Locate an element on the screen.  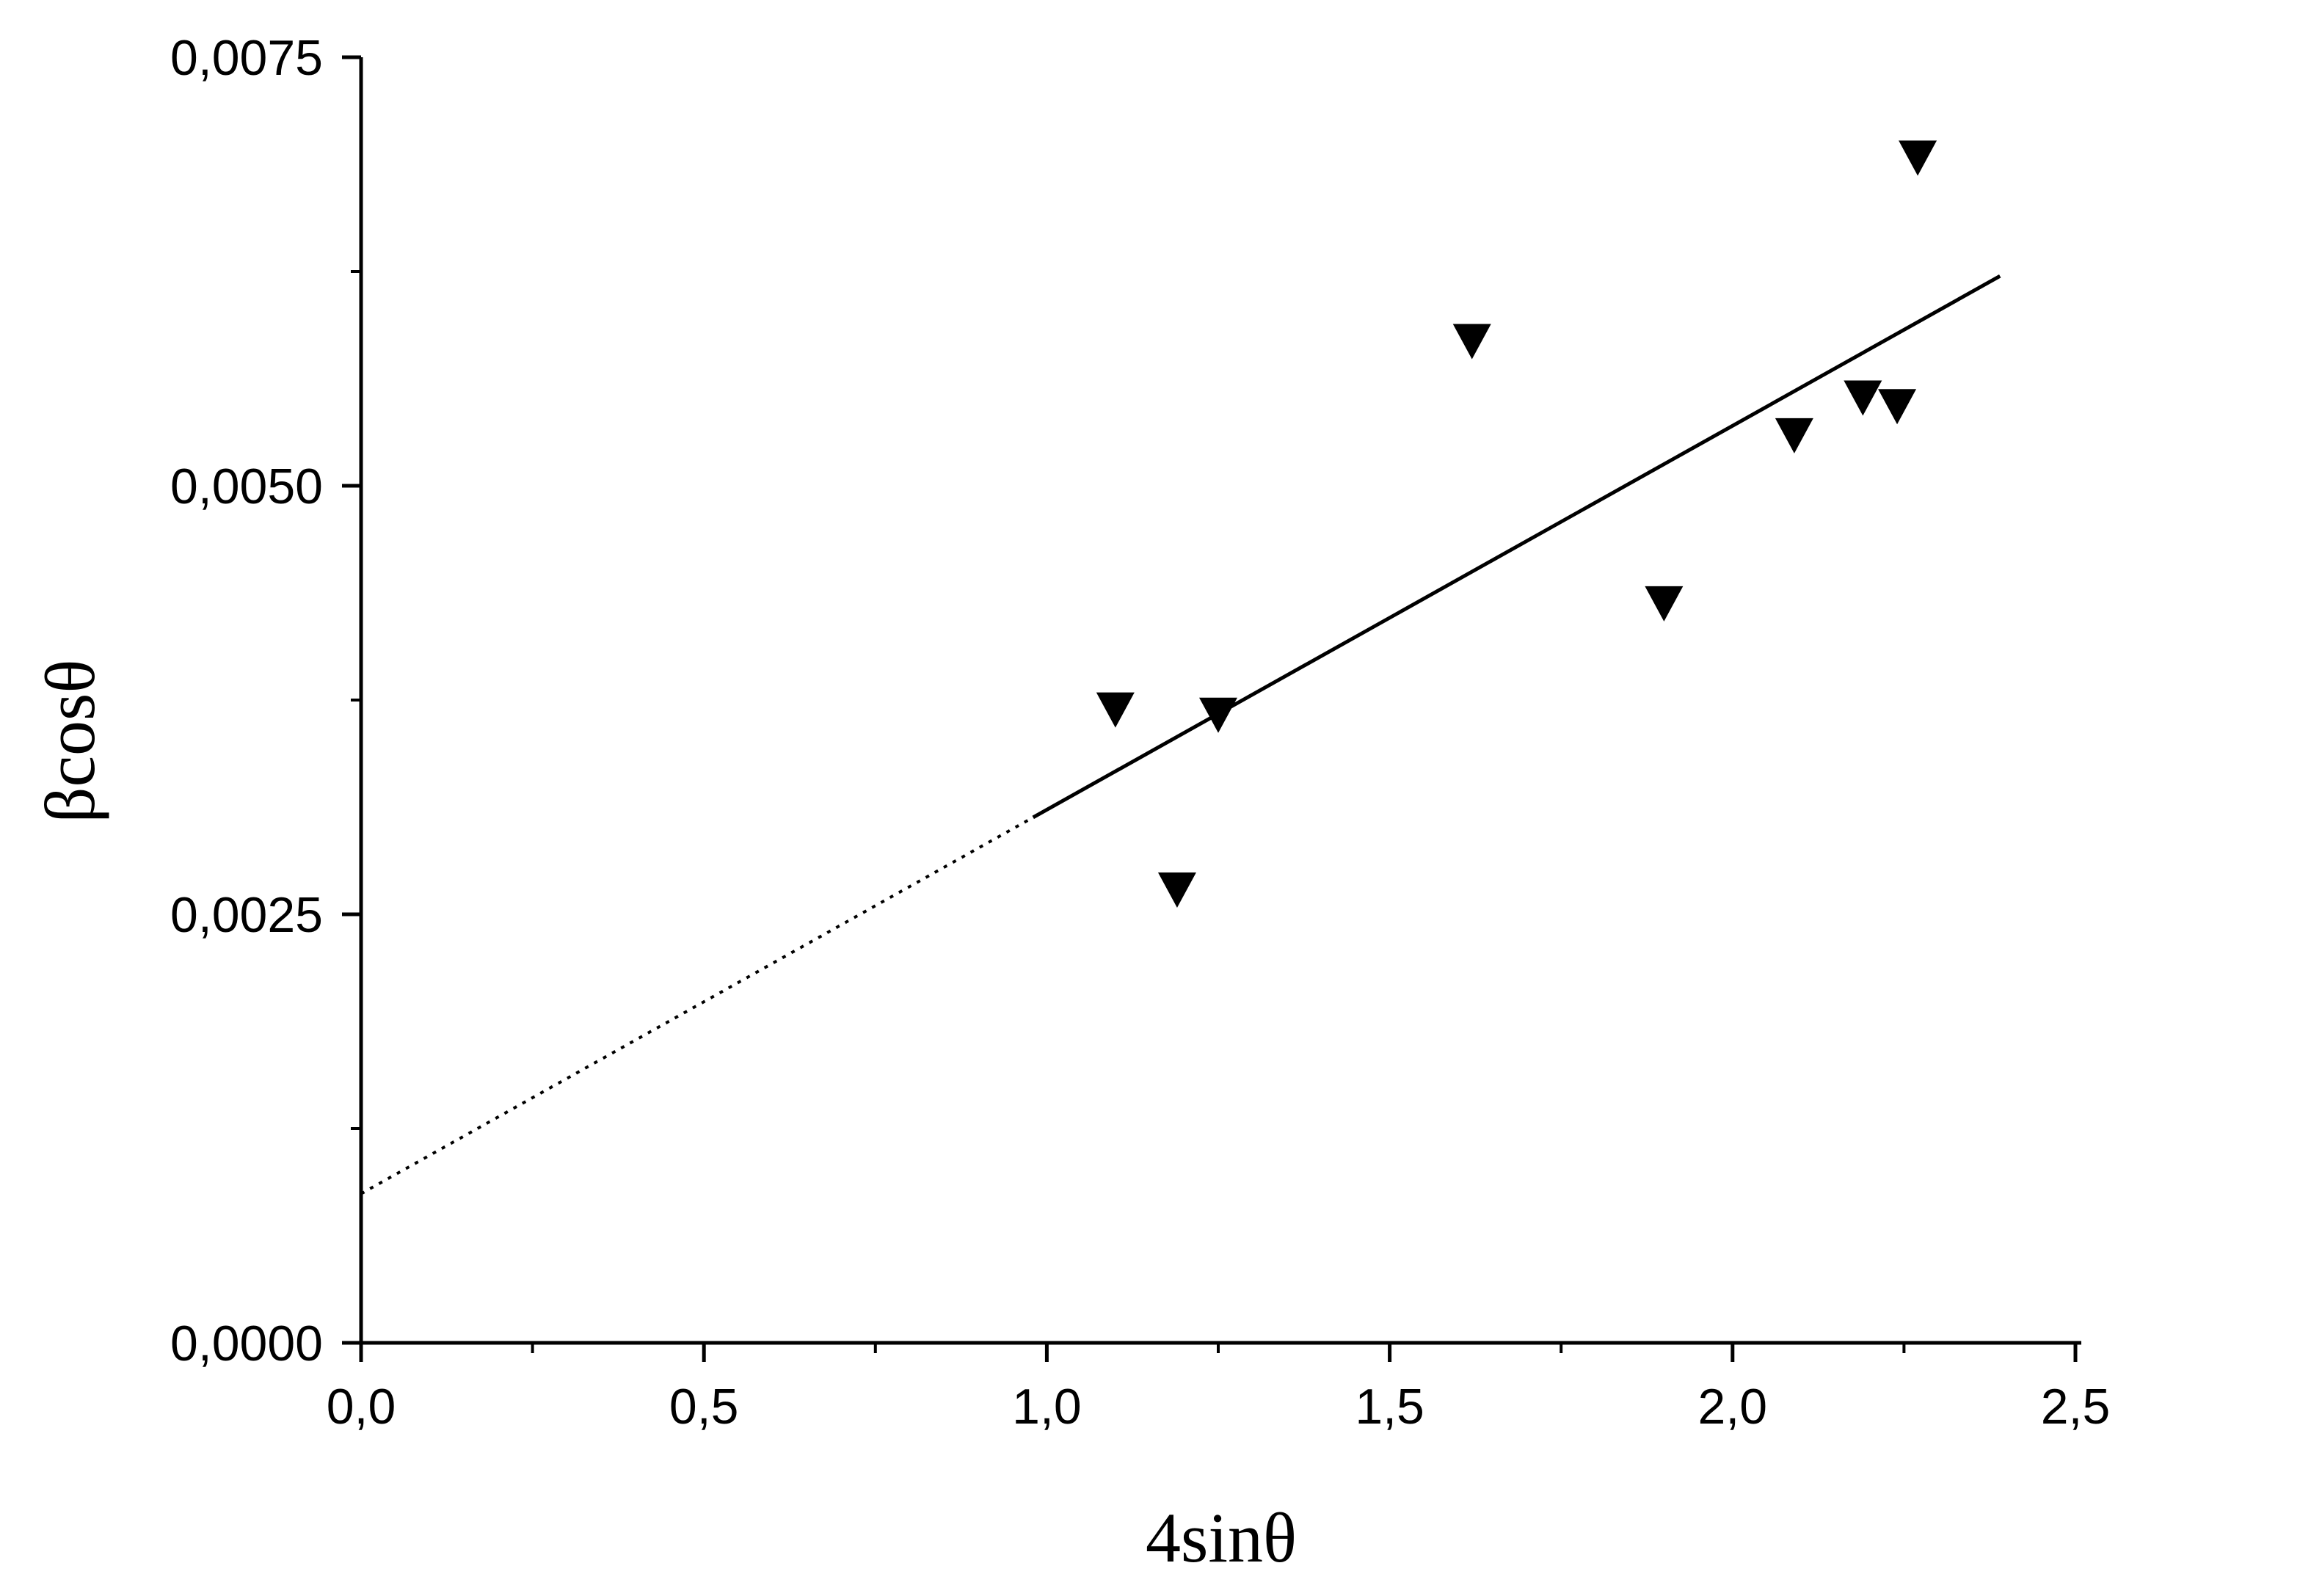
y-tick-label: 0,0050 is located at coordinates (246, 486).